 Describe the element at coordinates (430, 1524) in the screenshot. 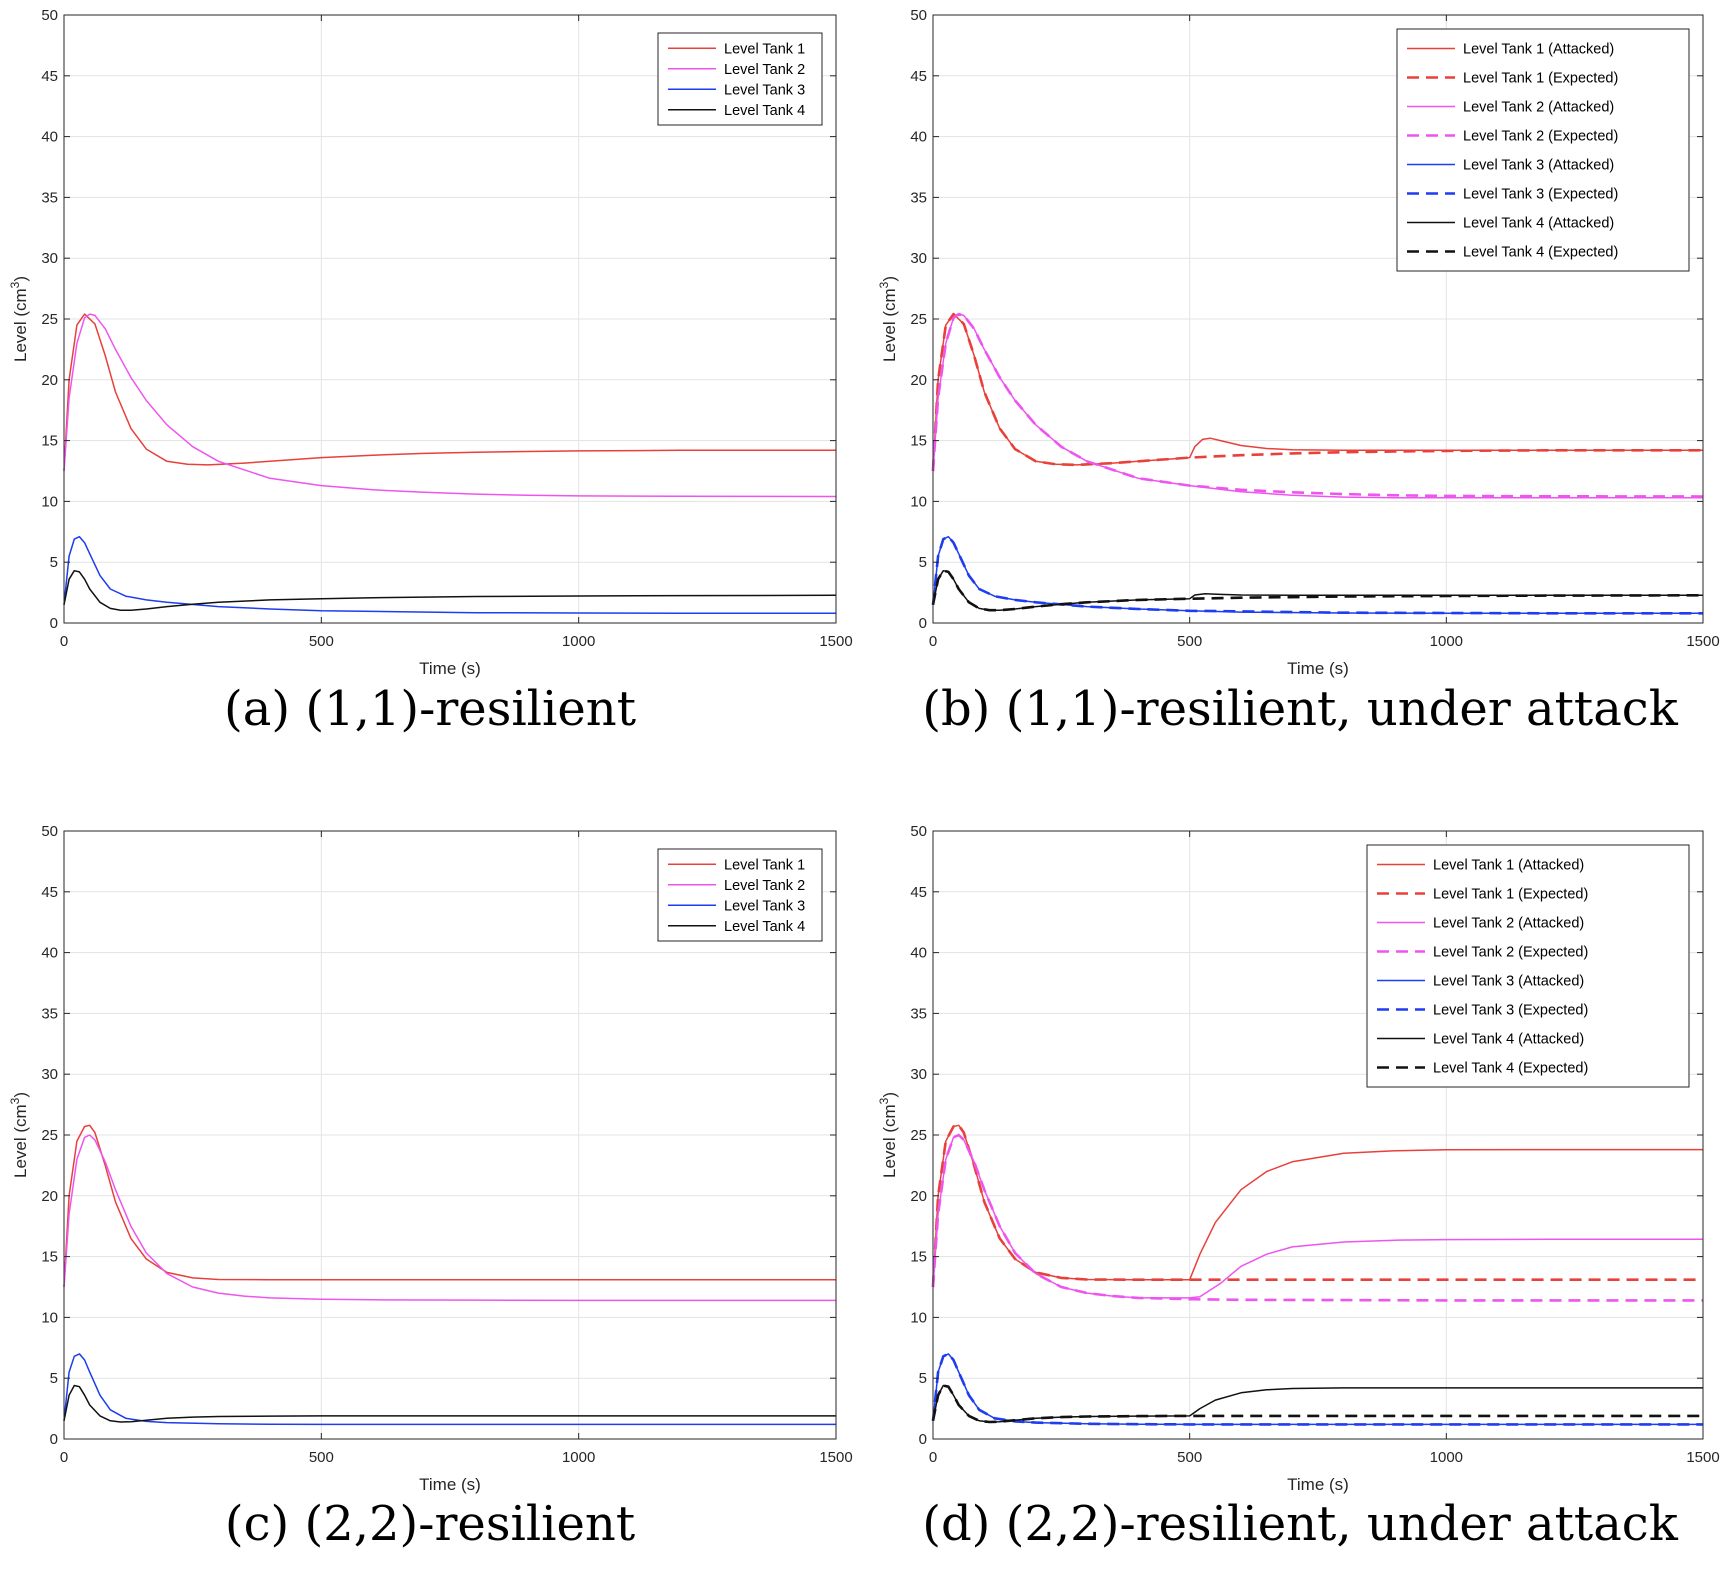

I see `panel-caption: (c) (2,2)-resilient` at that location.